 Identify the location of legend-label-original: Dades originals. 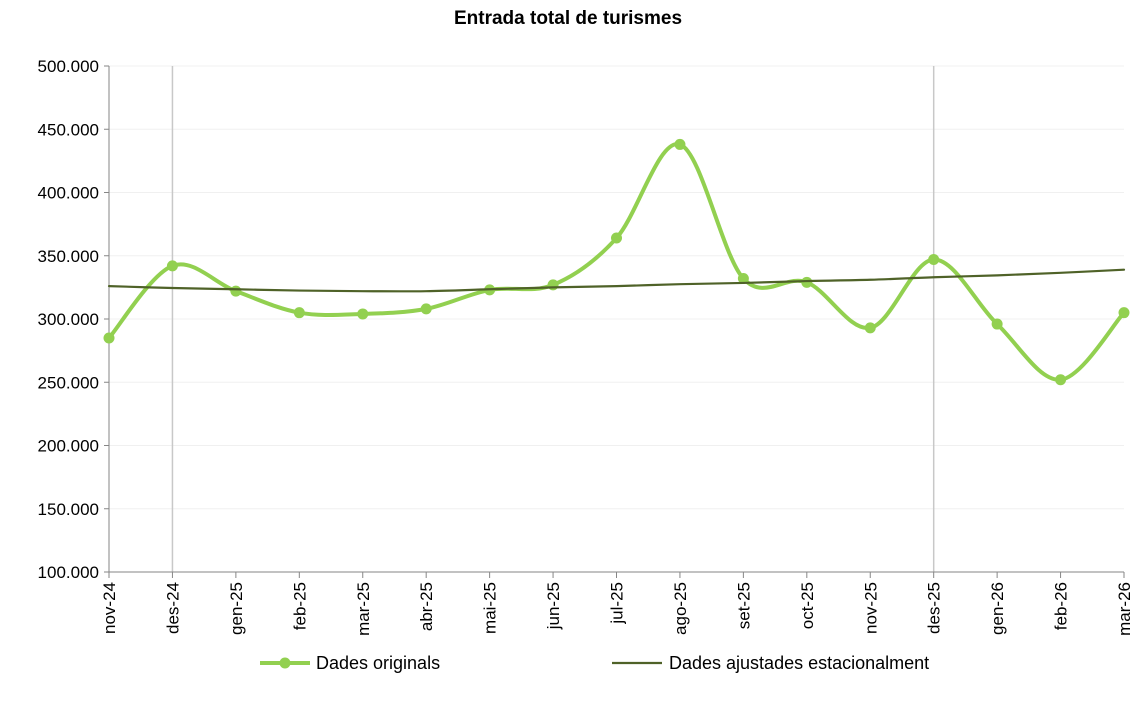
(378, 663).